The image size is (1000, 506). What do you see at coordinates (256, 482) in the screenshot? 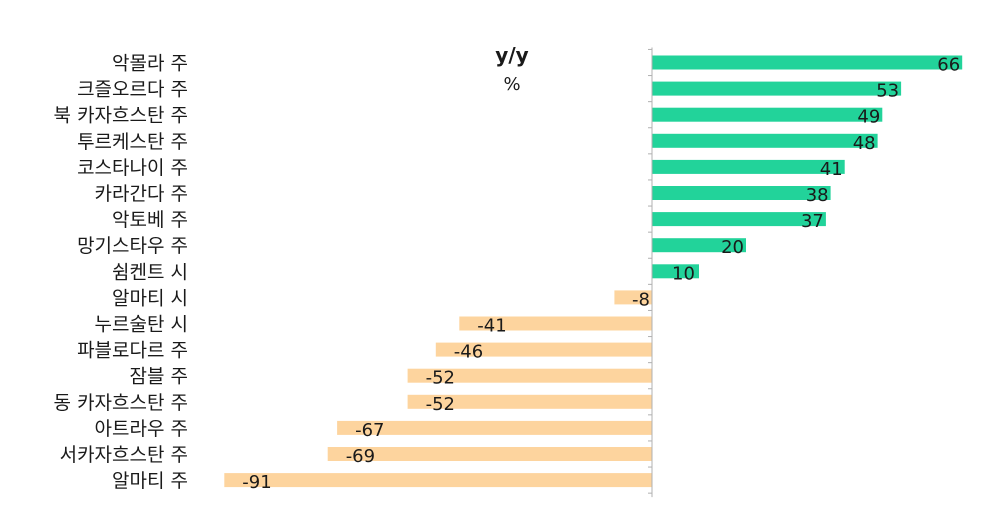
I see `value-label: -91` at bounding box center [256, 482].